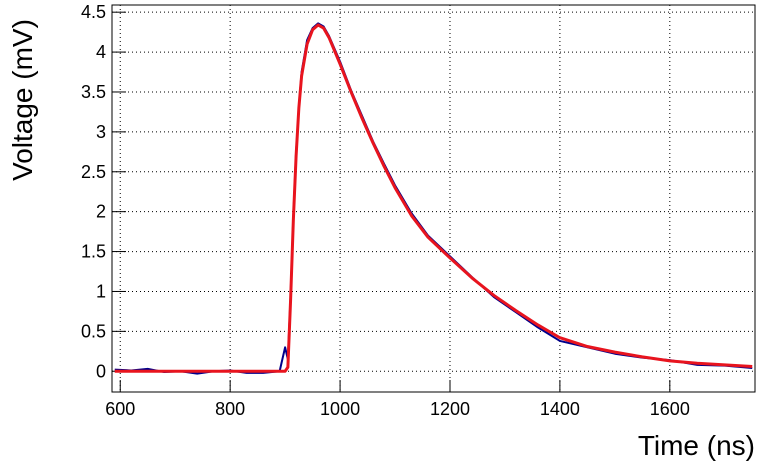  What do you see at coordinates (101, 52) in the screenshot?
I see `y-tick-label: 4` at bounding box center [101, 52].